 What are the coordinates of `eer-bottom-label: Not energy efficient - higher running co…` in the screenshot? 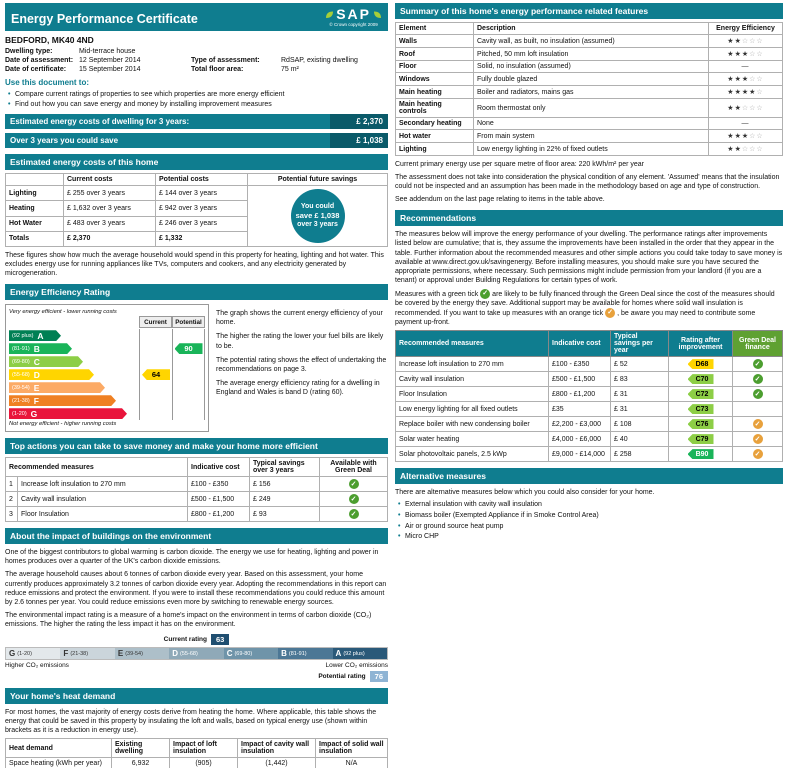 It's located at (63, 424).